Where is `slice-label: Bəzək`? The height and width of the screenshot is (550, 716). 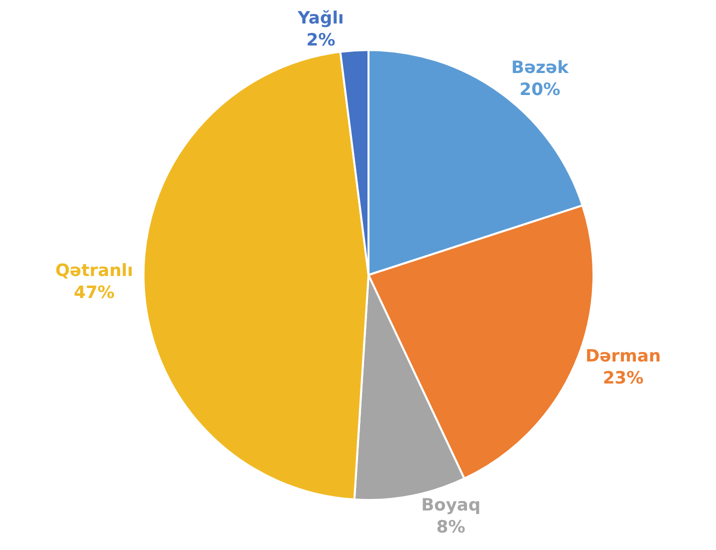 slice-label: Bəzək is located at coordinates (540, 68).